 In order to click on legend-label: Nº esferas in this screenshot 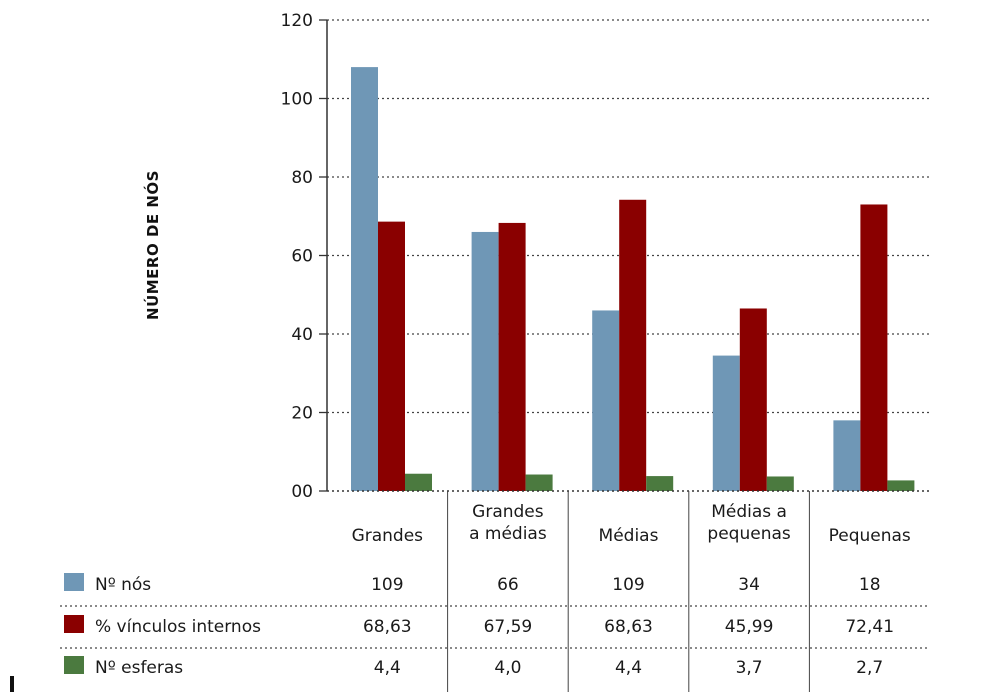, I will do `click(139, 668)`.